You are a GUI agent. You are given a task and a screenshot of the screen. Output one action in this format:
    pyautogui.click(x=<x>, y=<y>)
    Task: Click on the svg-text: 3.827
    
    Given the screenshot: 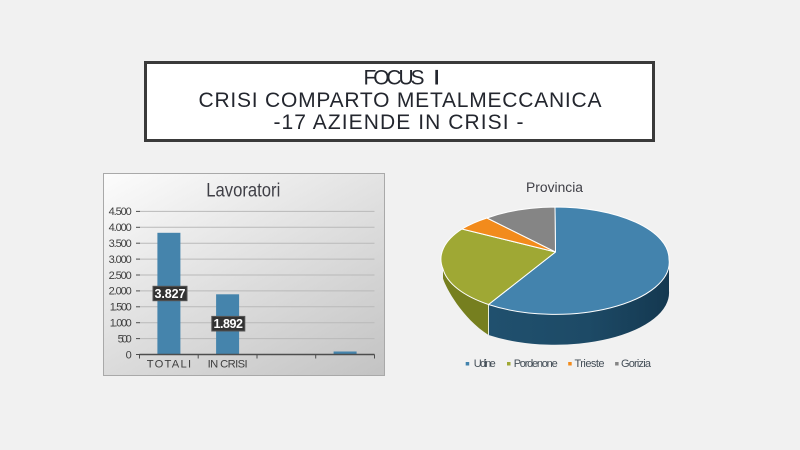 What is the action you would take?
    pyautogui.click(x=170, y=294)
    